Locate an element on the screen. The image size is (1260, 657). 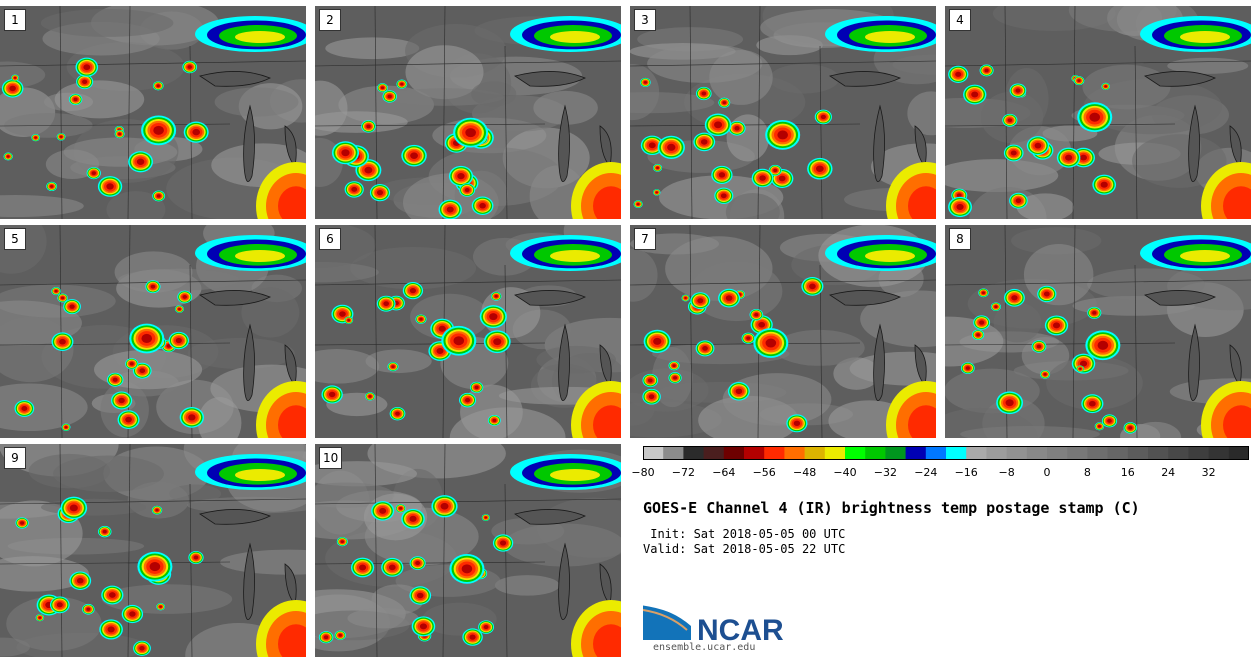
colorbar is located at coordinates (946, 453).